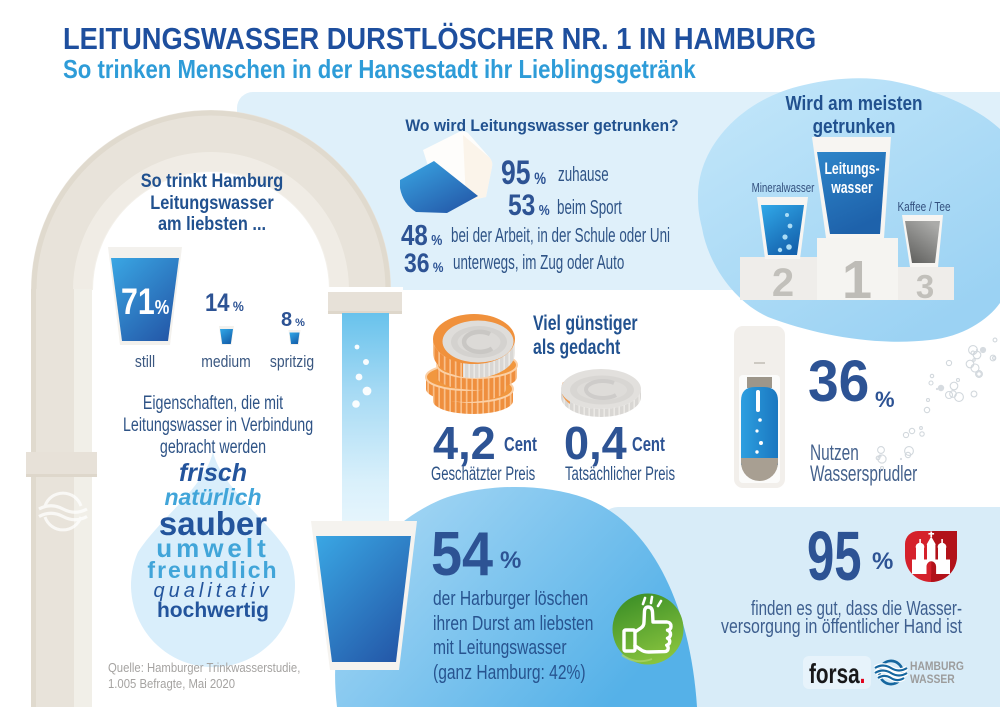 The height and width of the screenshot is (707, 1000). I want to click on svg-text: 3, so click(925, 286).